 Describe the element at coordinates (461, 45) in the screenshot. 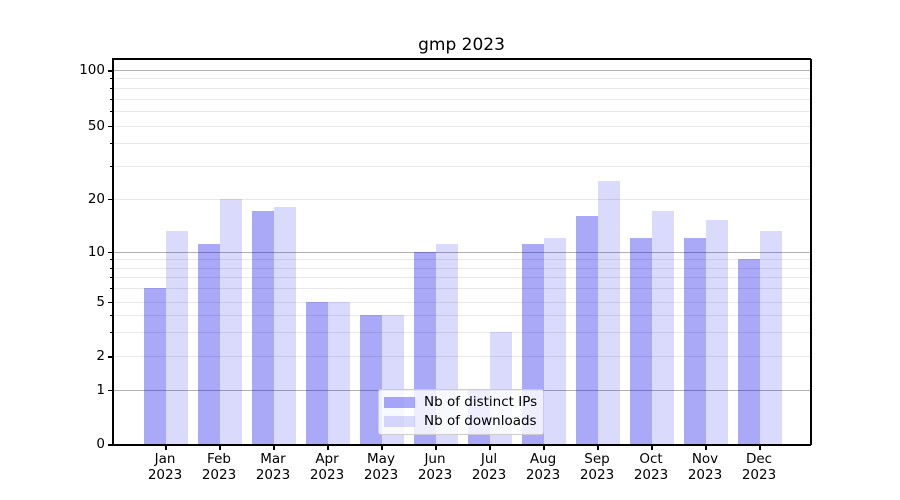

I see `chart-title: gmp 2023` at that location.